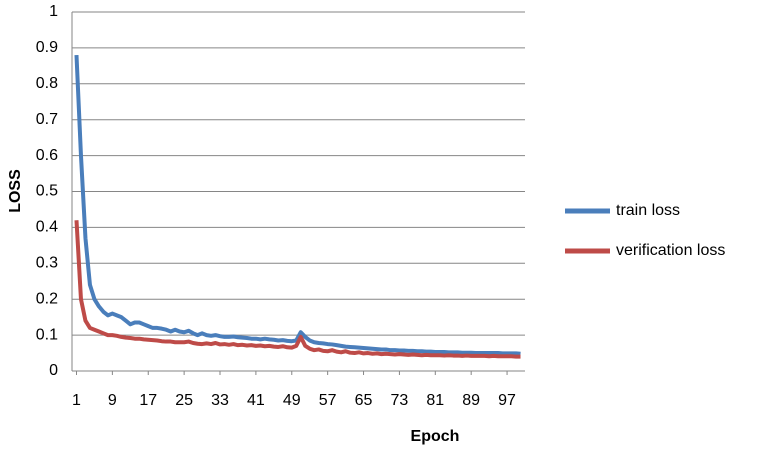 The height and width of the screenshot is (449, 765). I want to click on y-tick-label: 0.6, so click(47, 155).